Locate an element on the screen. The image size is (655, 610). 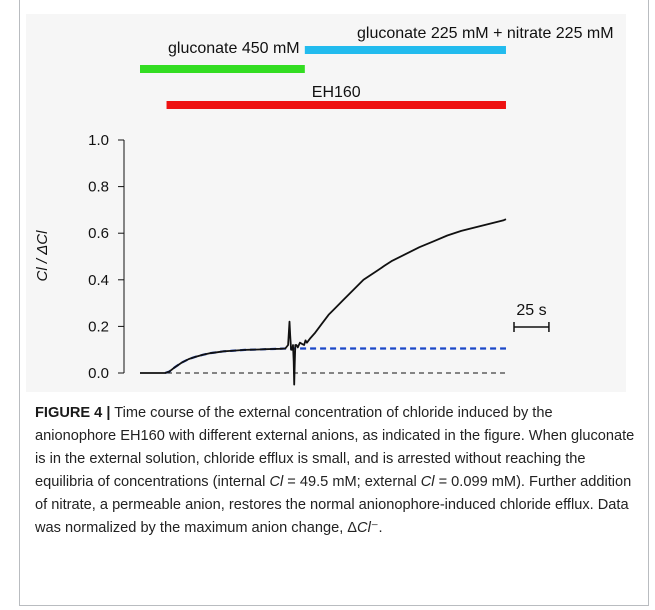
y-axis-label: Cl / ΔCl is located at coordinates (42, 256).